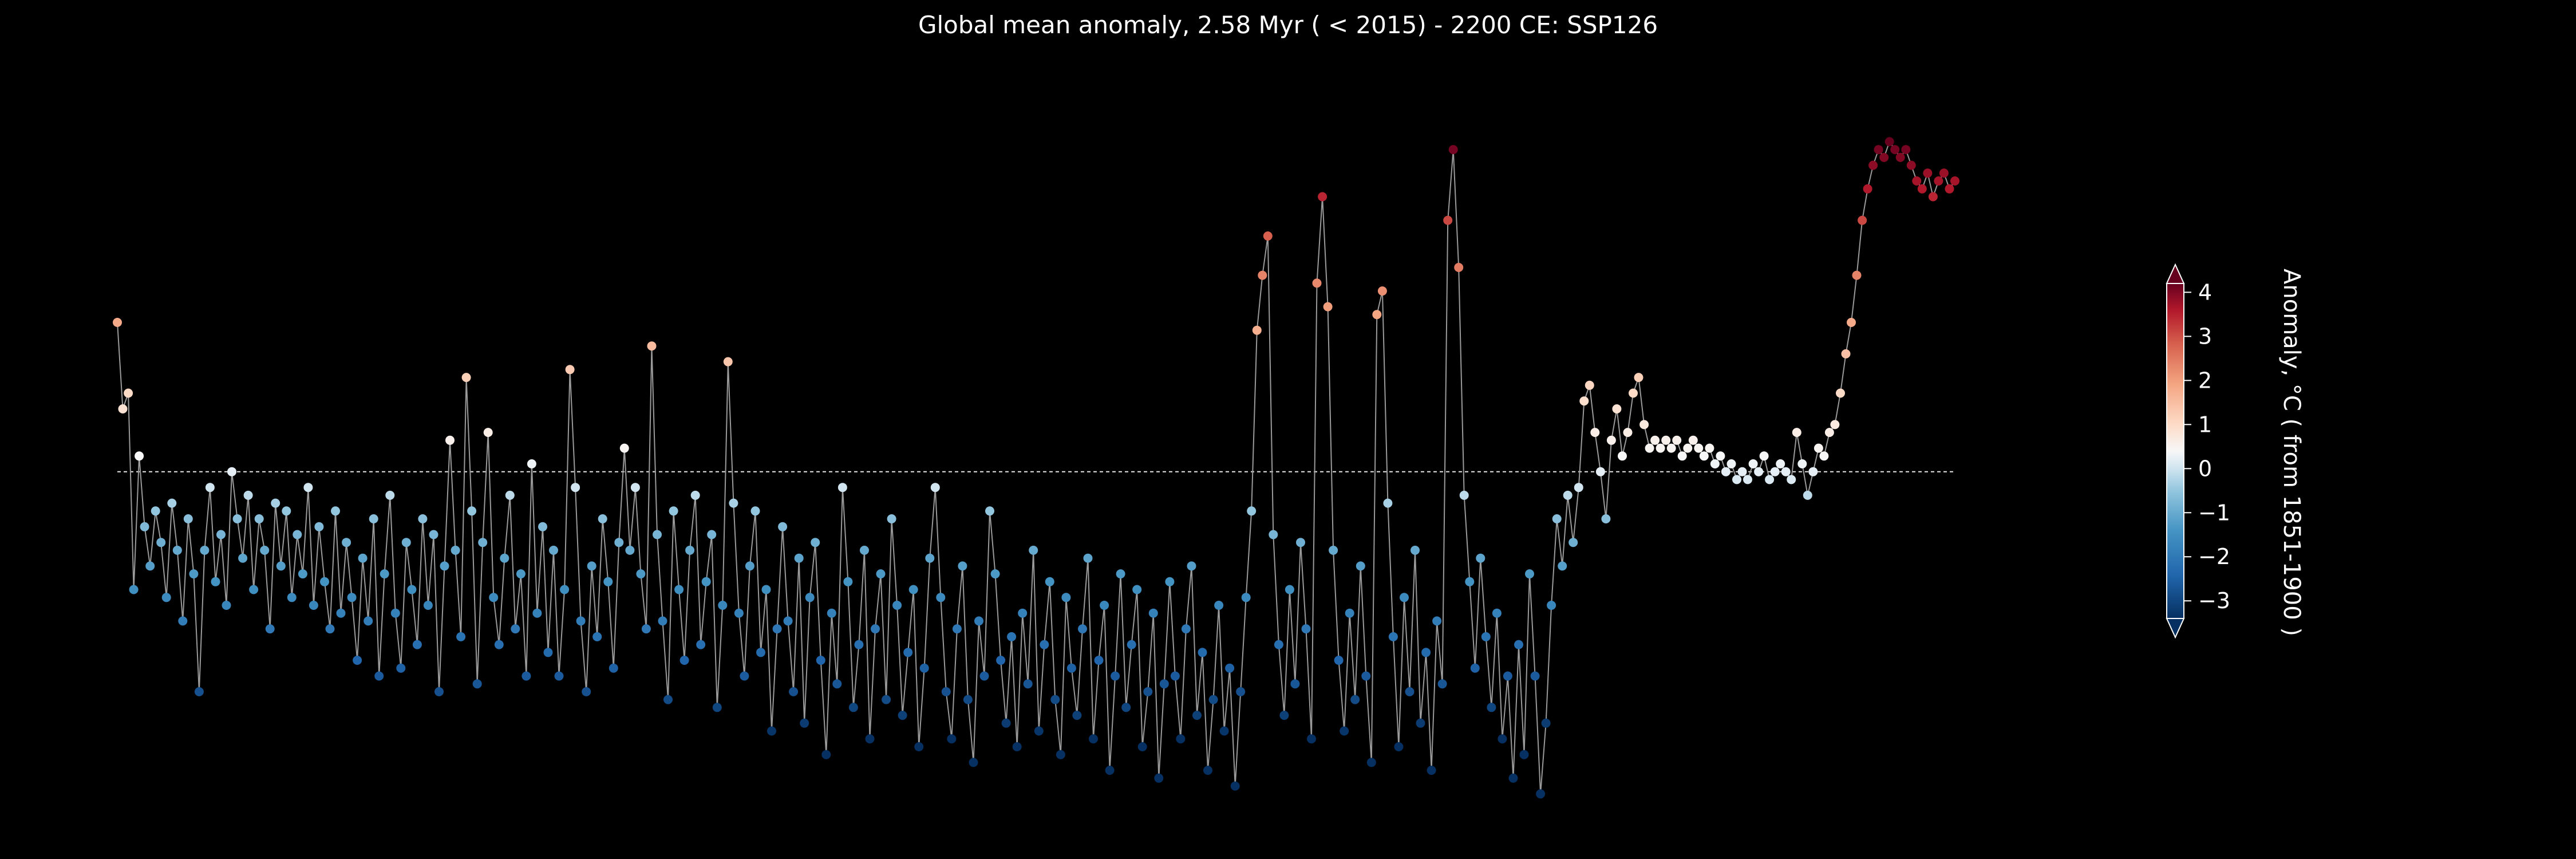 This screenshot has height=859, width=2576. I want to click on colorbar-ticks: −3 −2 −1 0 1 2 3 4, so click(2207, 446).